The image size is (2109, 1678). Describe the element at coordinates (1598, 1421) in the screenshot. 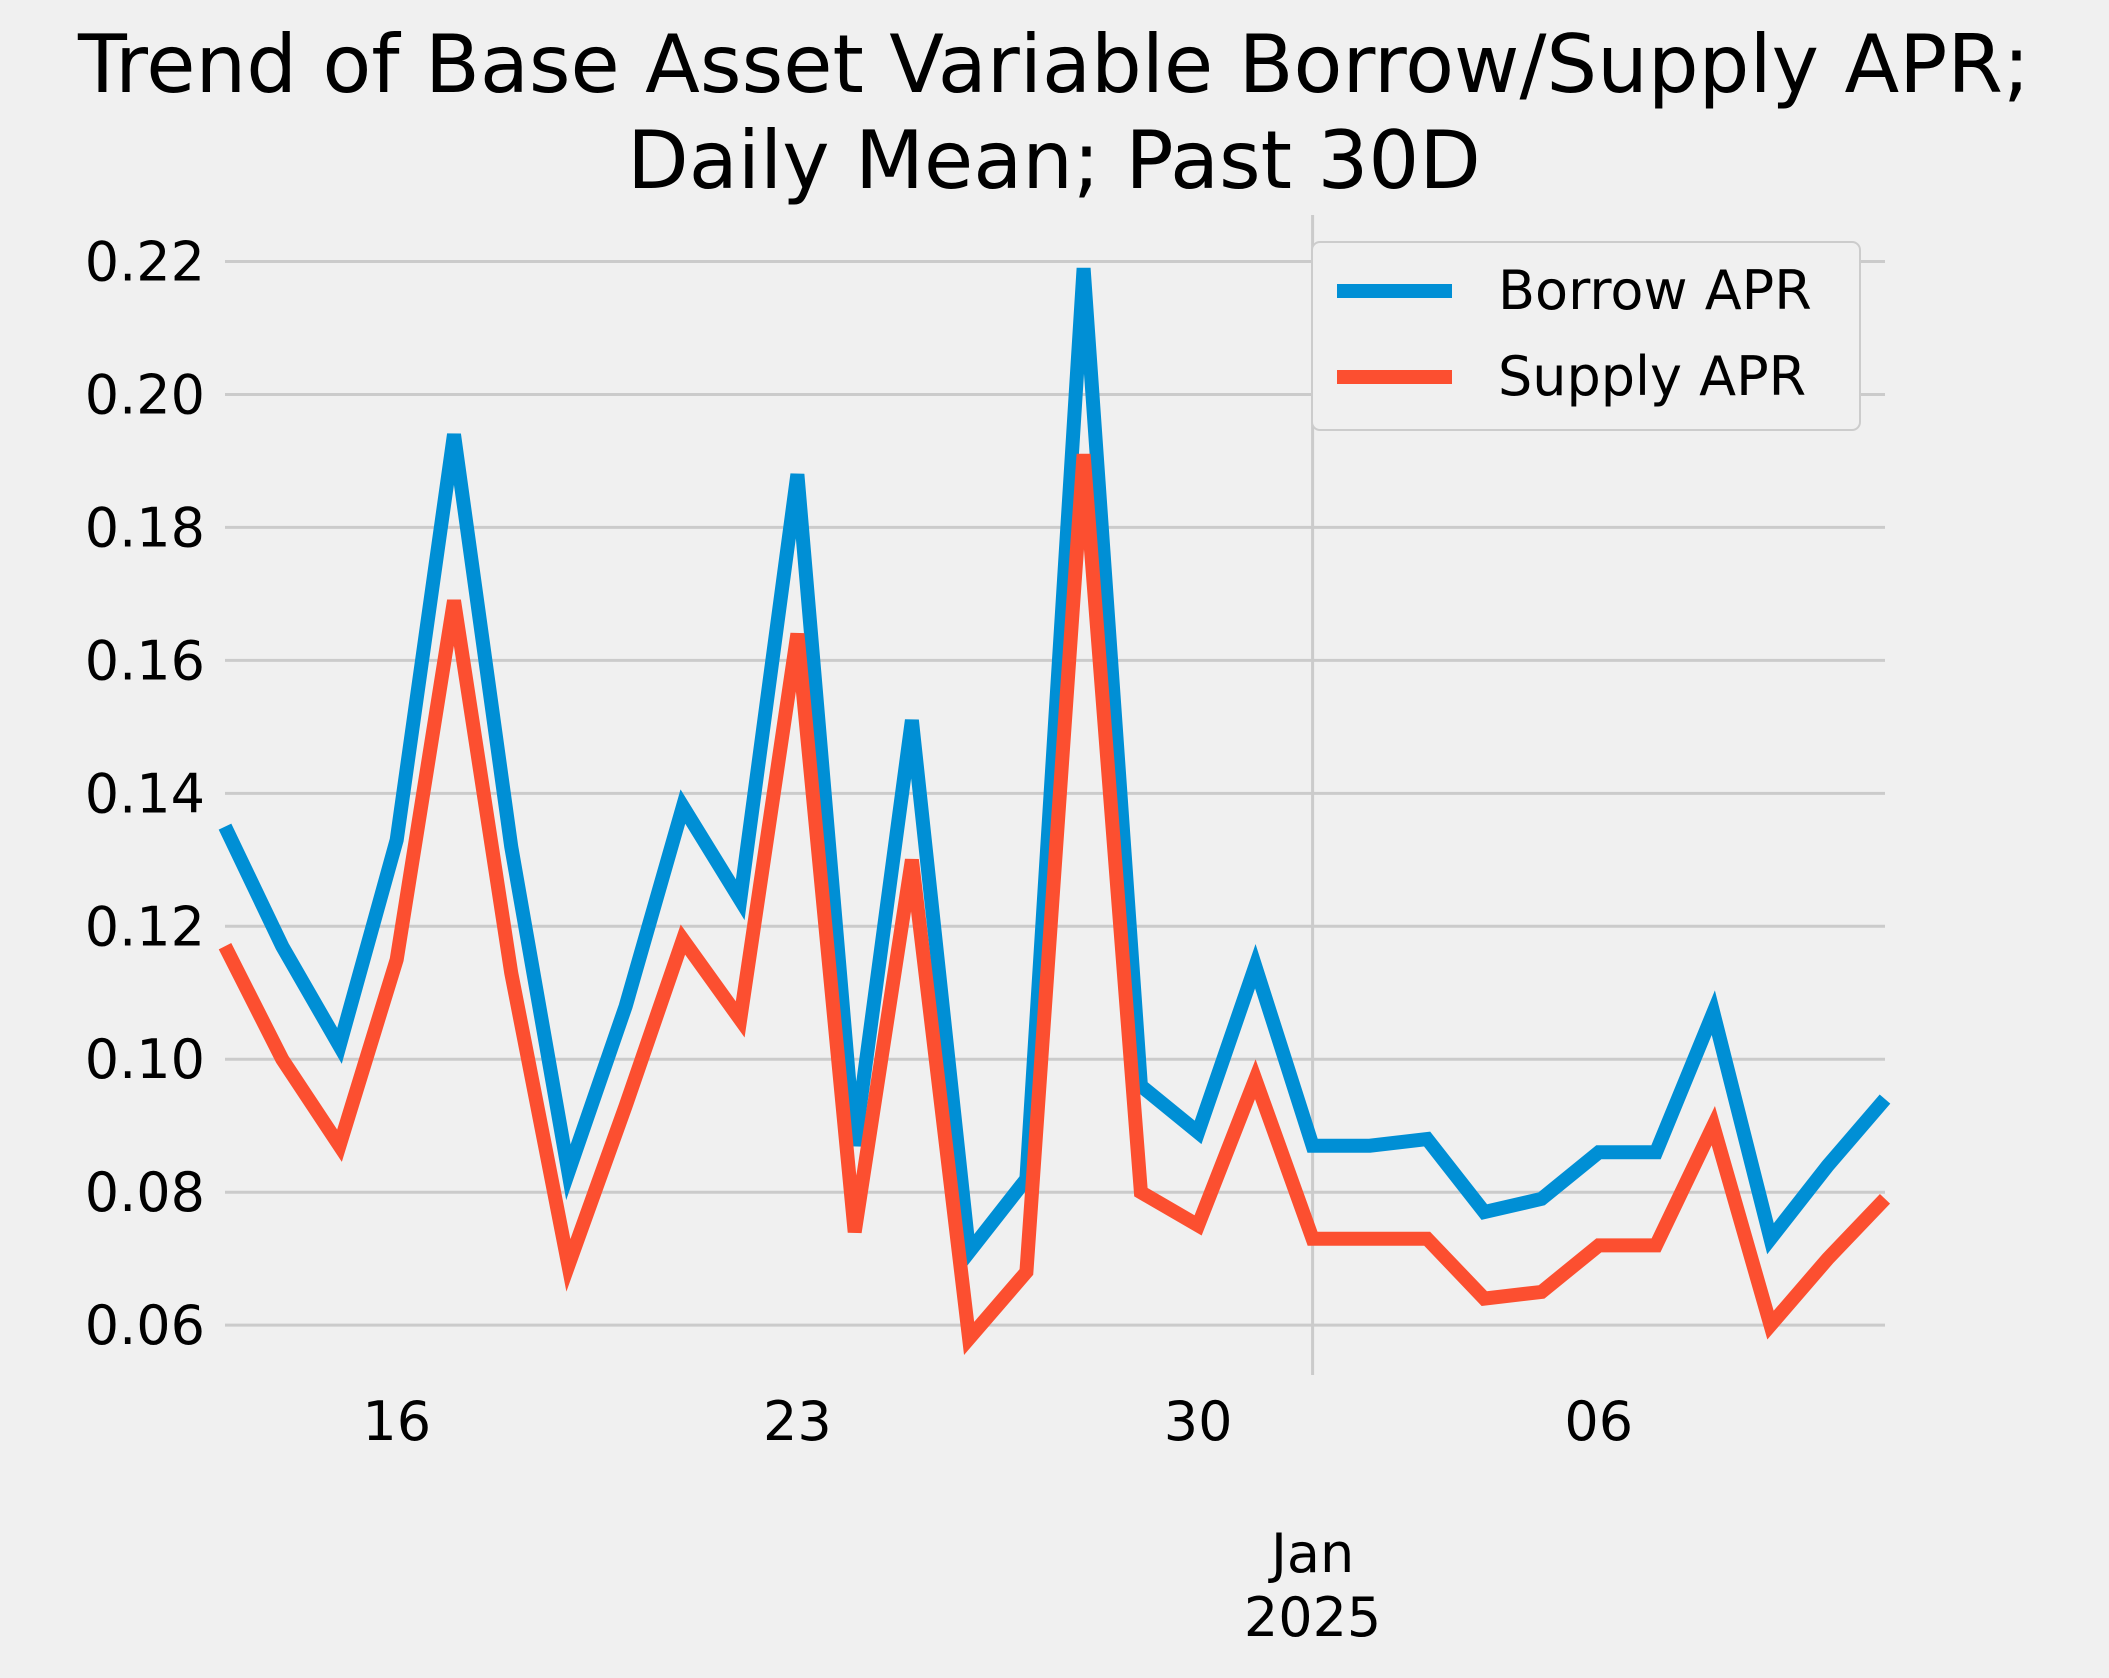

I see `x-tick-label: 06` at that location.